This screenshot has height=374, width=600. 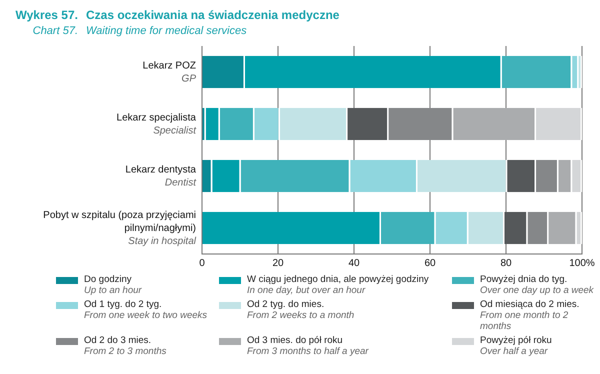 I want to click on x-tick-label: 80, so click(x=506, y=263).